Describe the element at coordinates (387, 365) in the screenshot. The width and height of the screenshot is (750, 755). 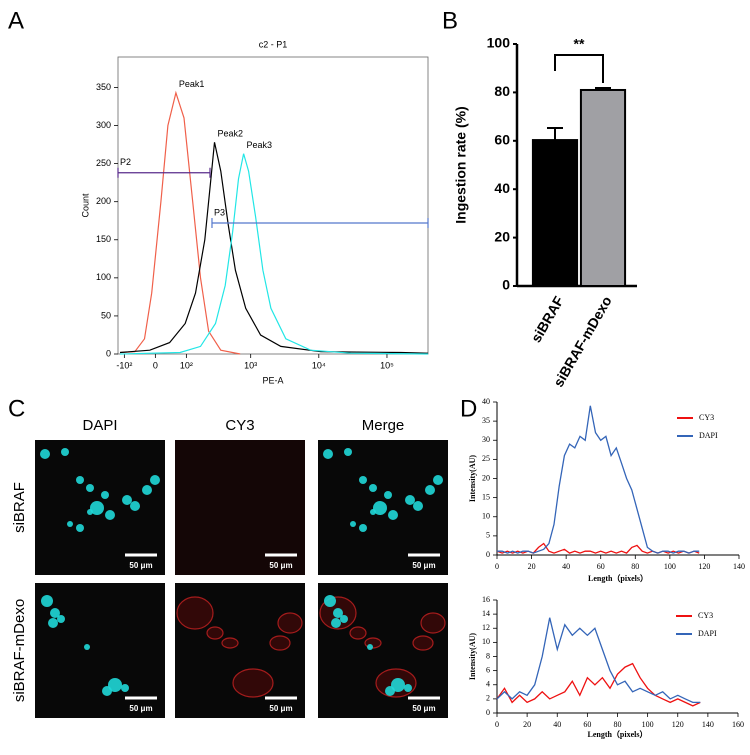
I see `x-tick-label: 10⁵` at that location.